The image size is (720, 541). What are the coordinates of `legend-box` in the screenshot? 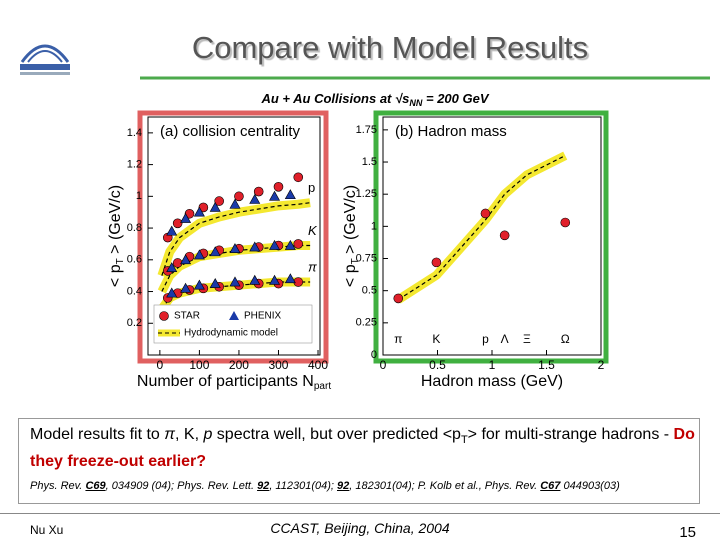 It's located at (233, 324).